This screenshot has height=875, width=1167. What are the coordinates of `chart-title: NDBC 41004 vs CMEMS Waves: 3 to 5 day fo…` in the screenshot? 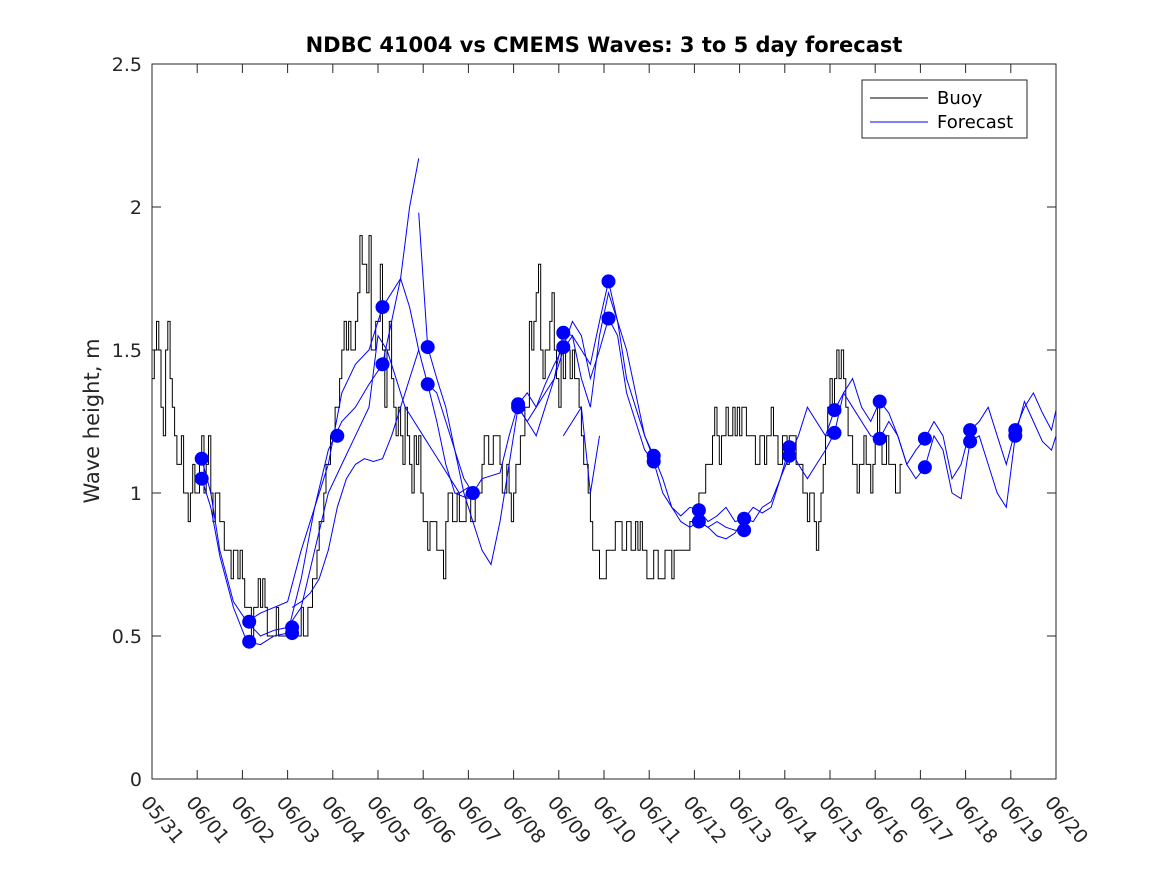 It's located at (604, 45).